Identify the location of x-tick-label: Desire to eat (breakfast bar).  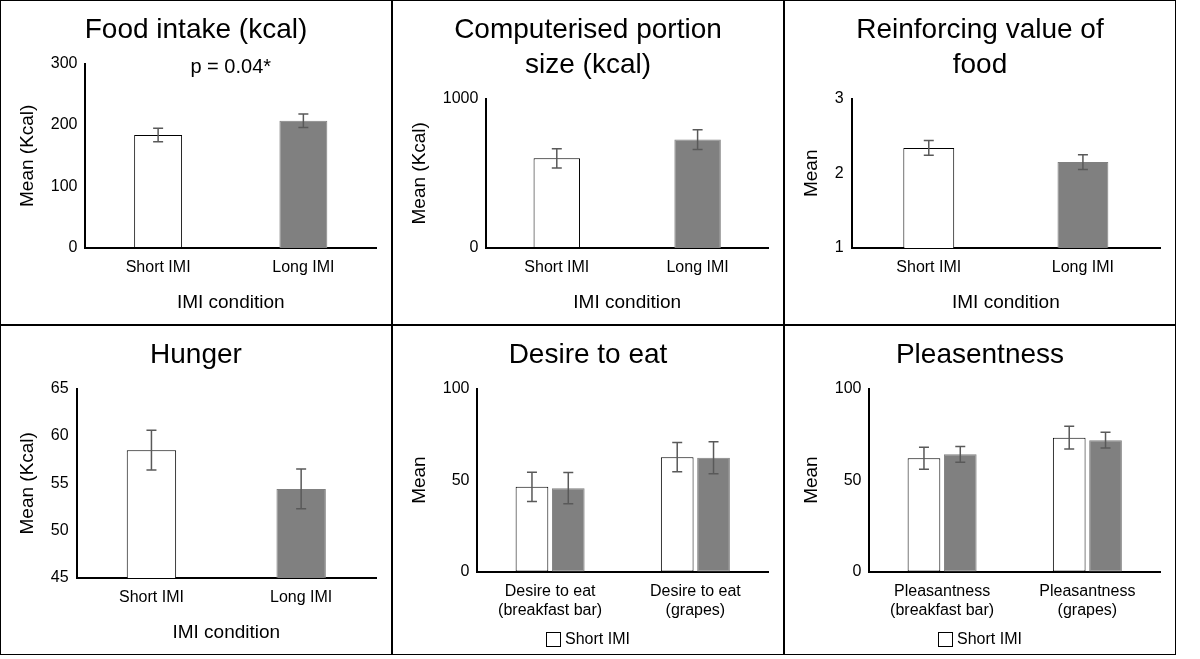
(550, 599).